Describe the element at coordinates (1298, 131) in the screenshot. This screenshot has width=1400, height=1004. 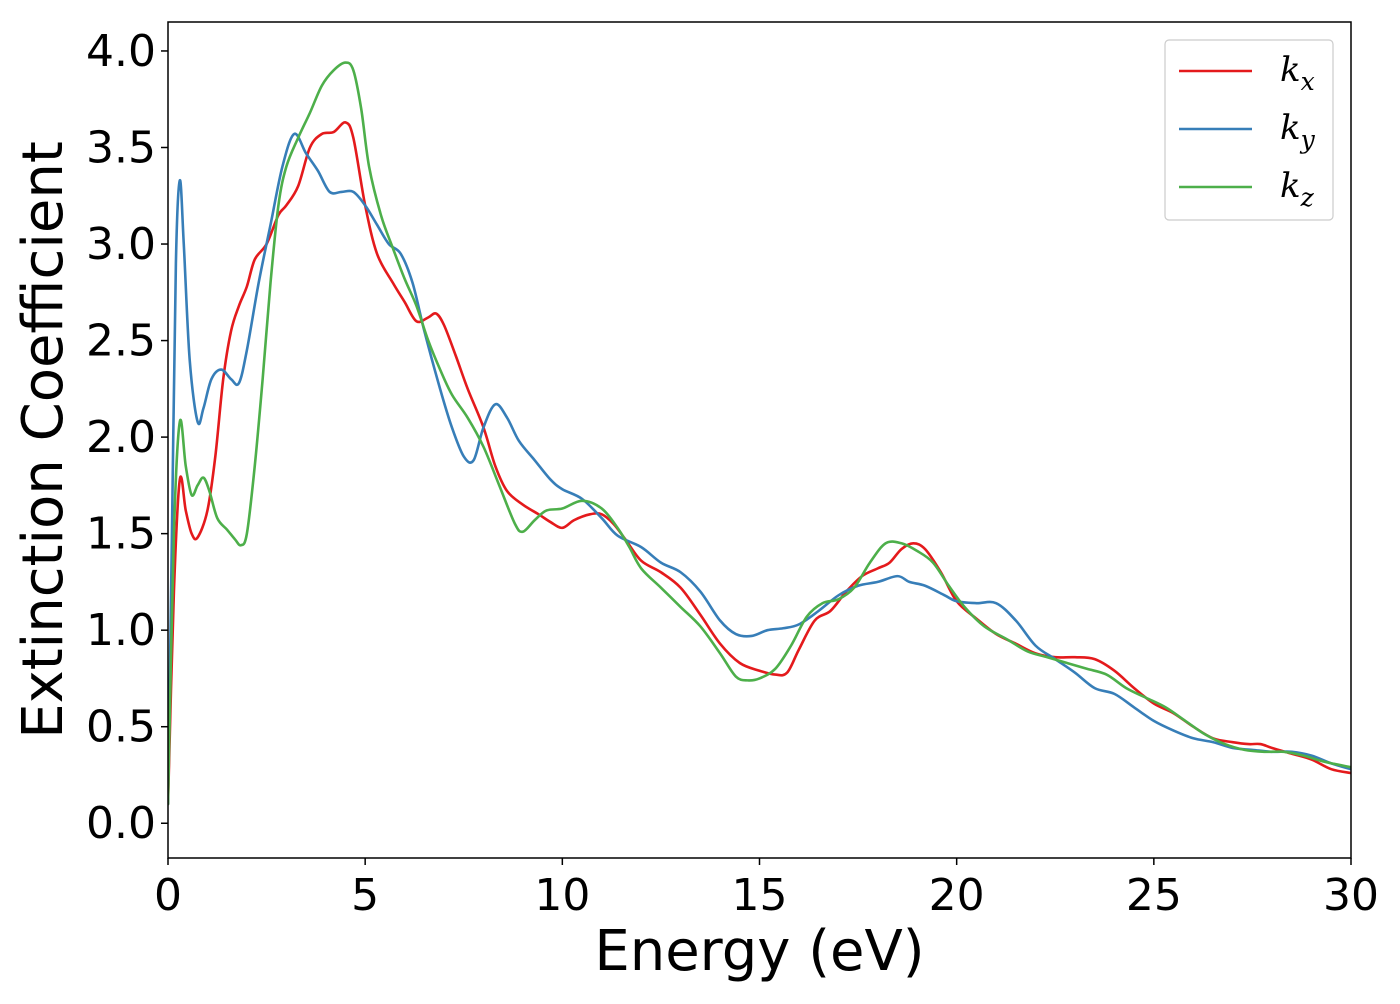
I see `legend-label-ky: ky` at that location.